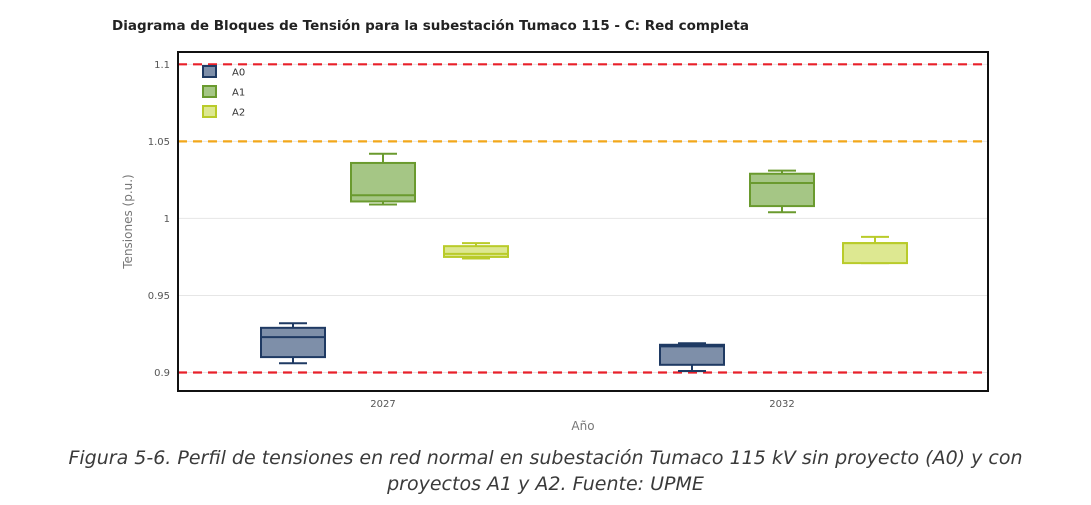  Describe the element at coordinates (159, 219) in the screenshot. I see `y-axis-ticks: 0.9 0.95 1 1.05 1.1` at that location.